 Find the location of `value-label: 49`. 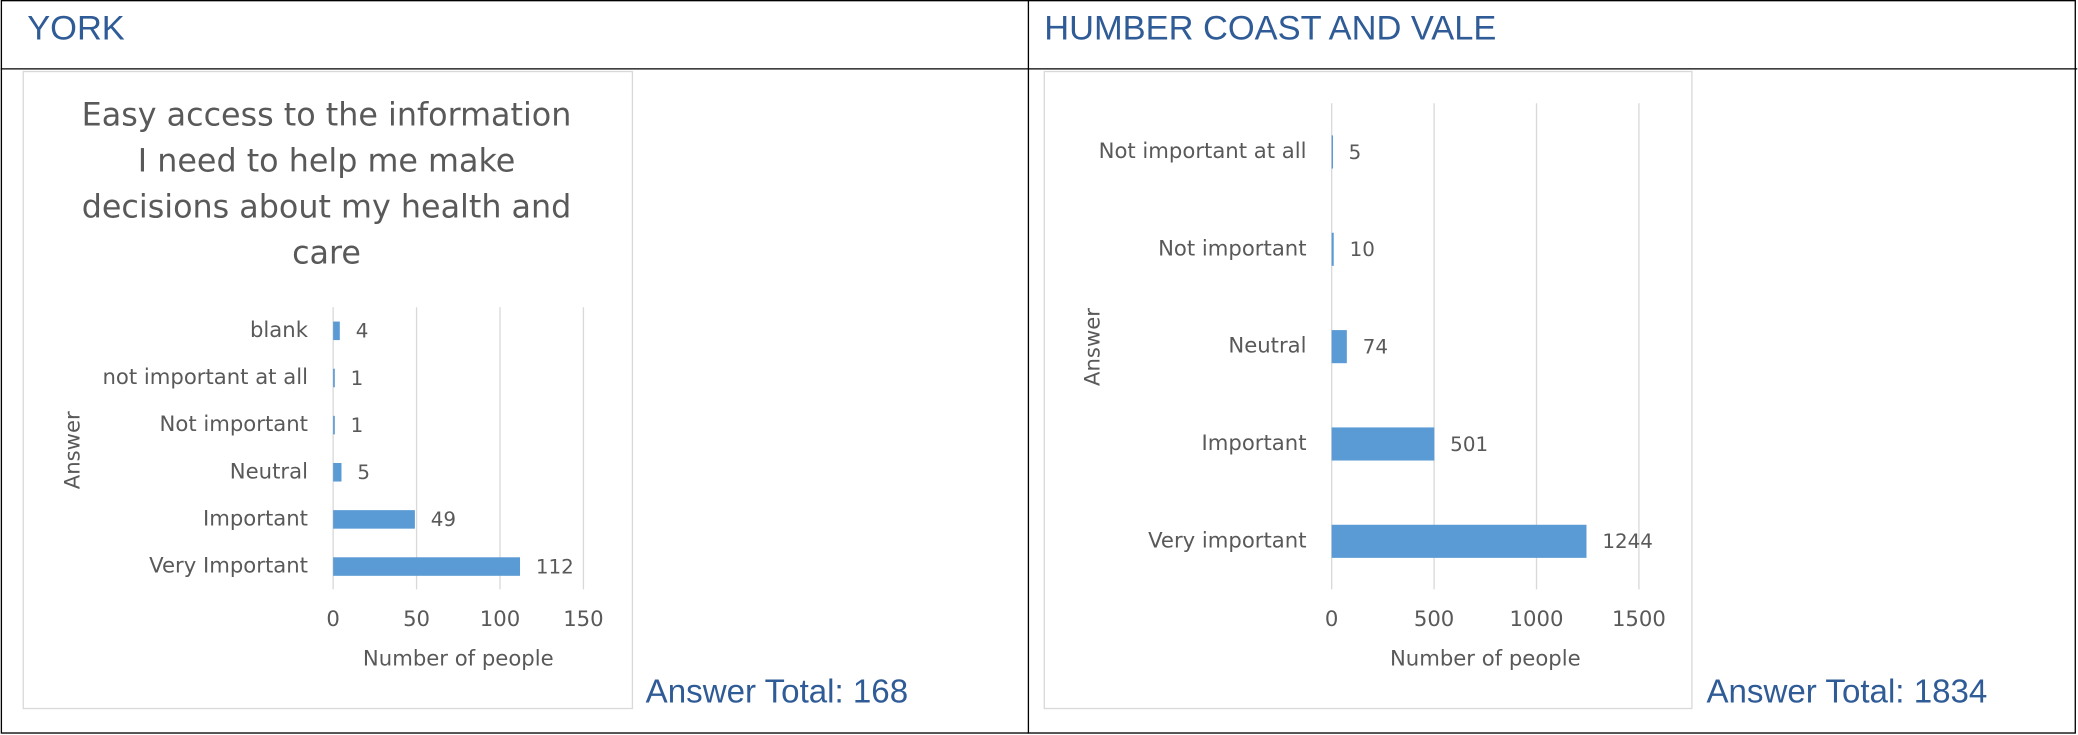

value-label: 49 is located at coordinates (443, 519).